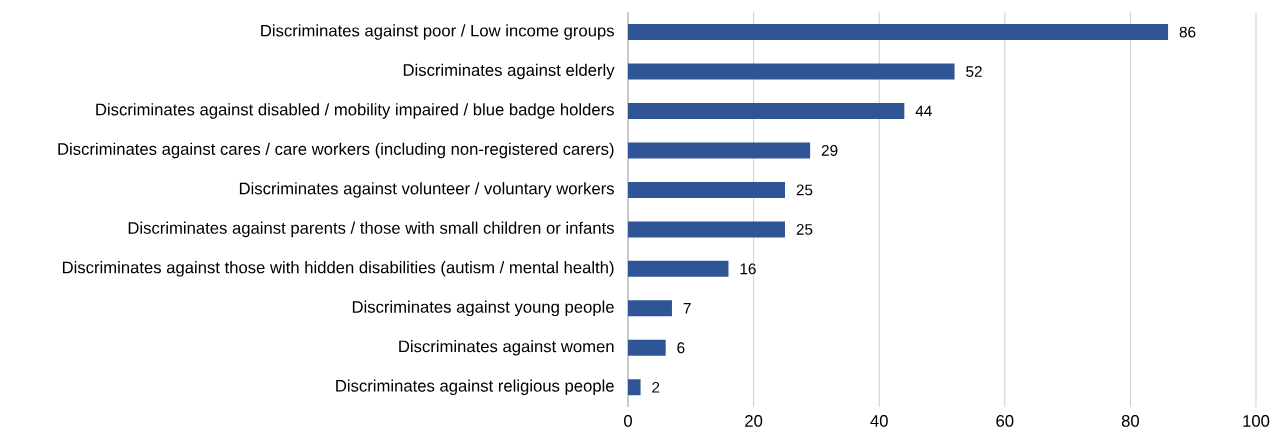 This screenshot has height=441, width=1288. Describe the element at coordinates (336, 150) in the screenshot. I see `y-tick-label: Discriminates against cares / care workers (including non-registered carers)` at that location.